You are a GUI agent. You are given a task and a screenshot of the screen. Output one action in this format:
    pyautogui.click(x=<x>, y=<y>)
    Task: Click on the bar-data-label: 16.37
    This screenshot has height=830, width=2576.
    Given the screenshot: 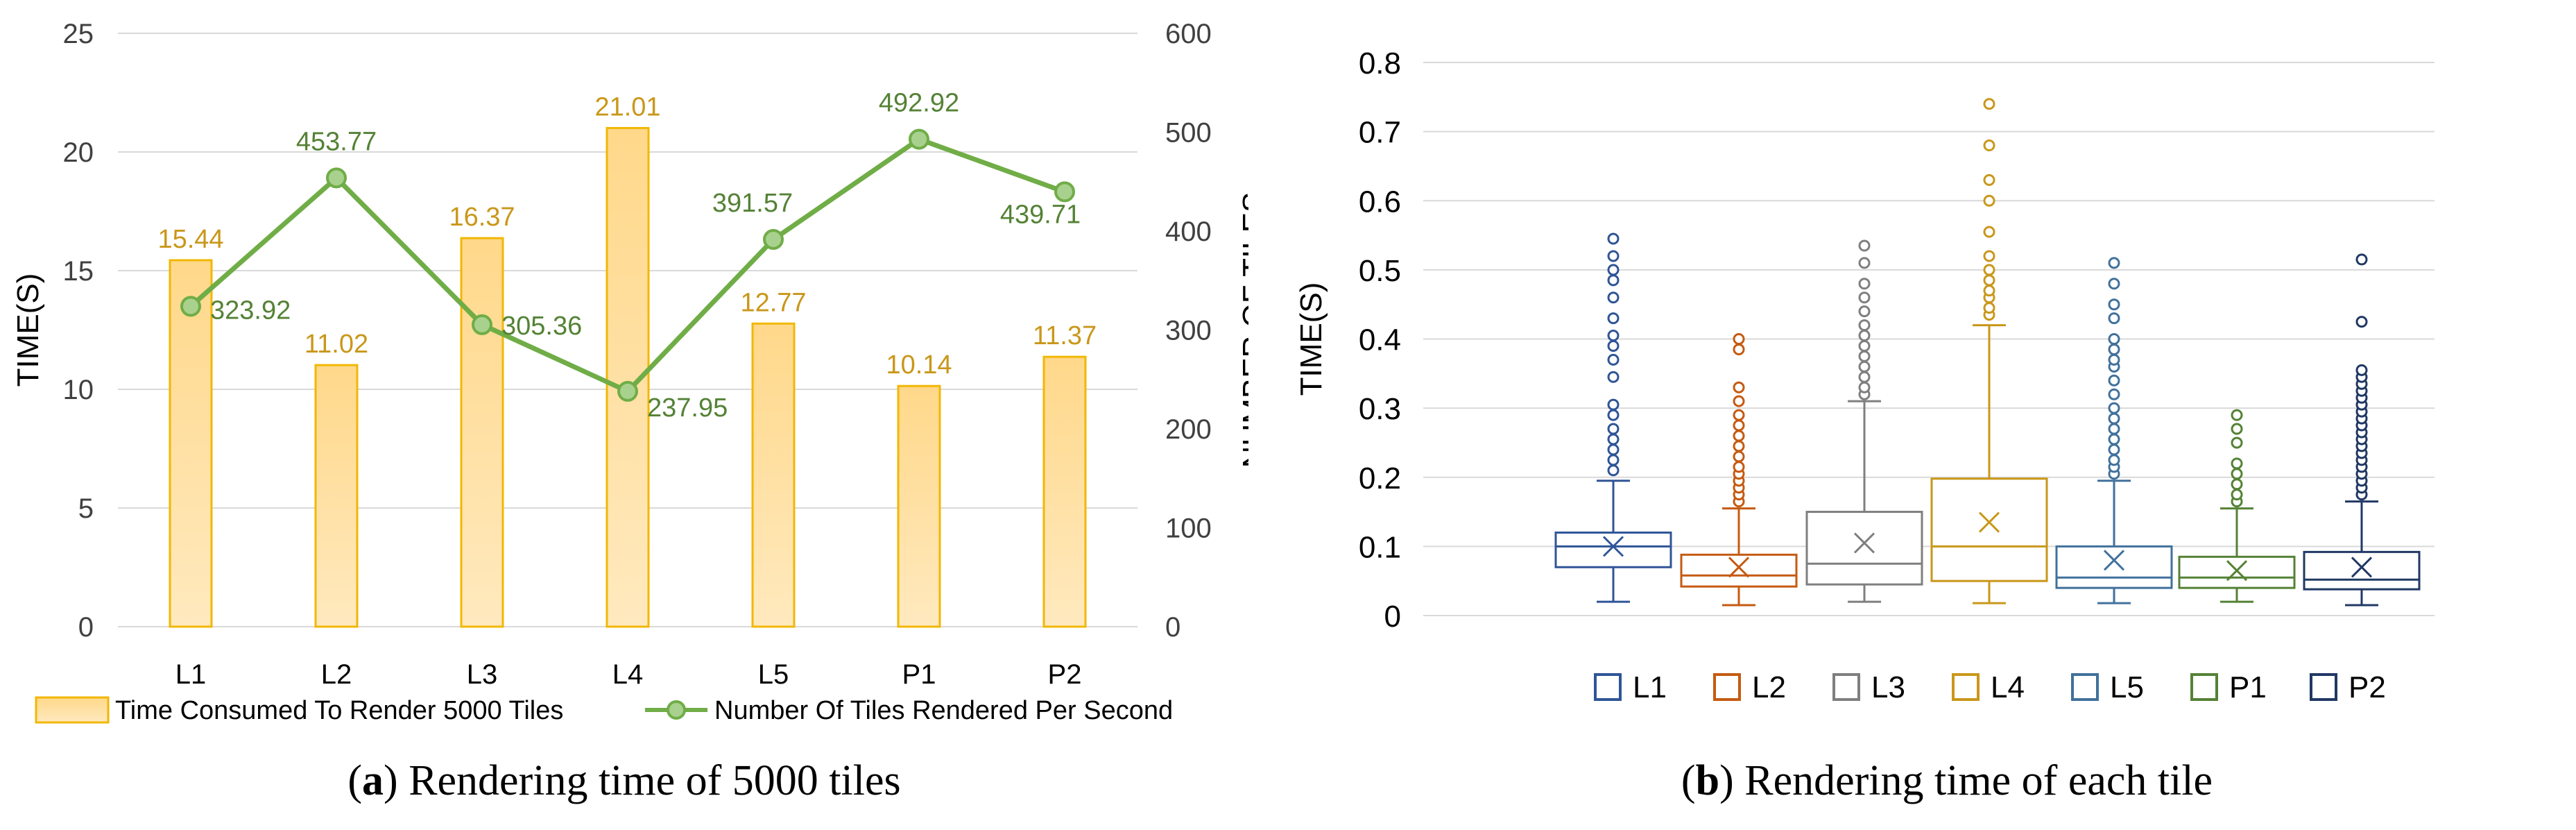 What is the action you would take?
    pyautogui.click(x=482, y=217)
    